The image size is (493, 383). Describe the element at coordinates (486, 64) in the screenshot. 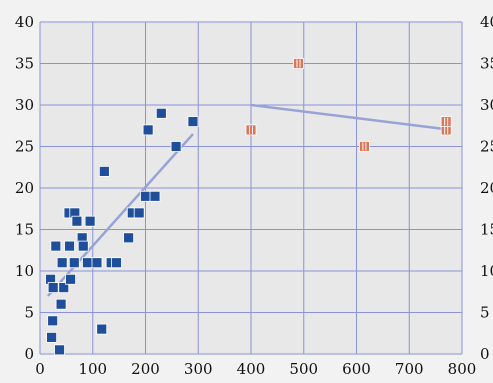

I see `y-tick-label-right-7: 35` at that location.